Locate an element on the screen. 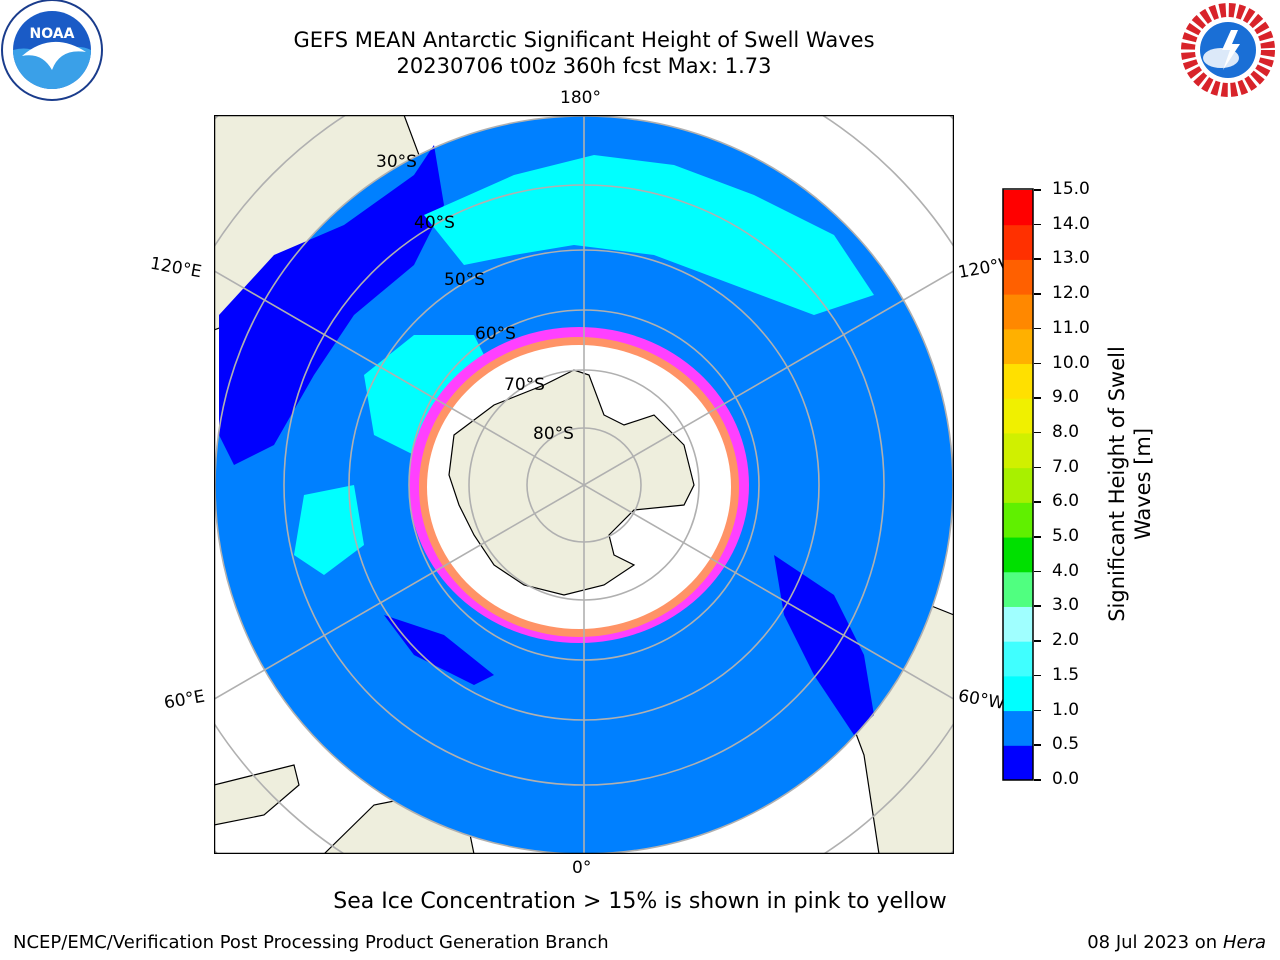 The image size is (1280, 960). colorbar-tick-label: 6.0 is located at coordinates (1066, 501).